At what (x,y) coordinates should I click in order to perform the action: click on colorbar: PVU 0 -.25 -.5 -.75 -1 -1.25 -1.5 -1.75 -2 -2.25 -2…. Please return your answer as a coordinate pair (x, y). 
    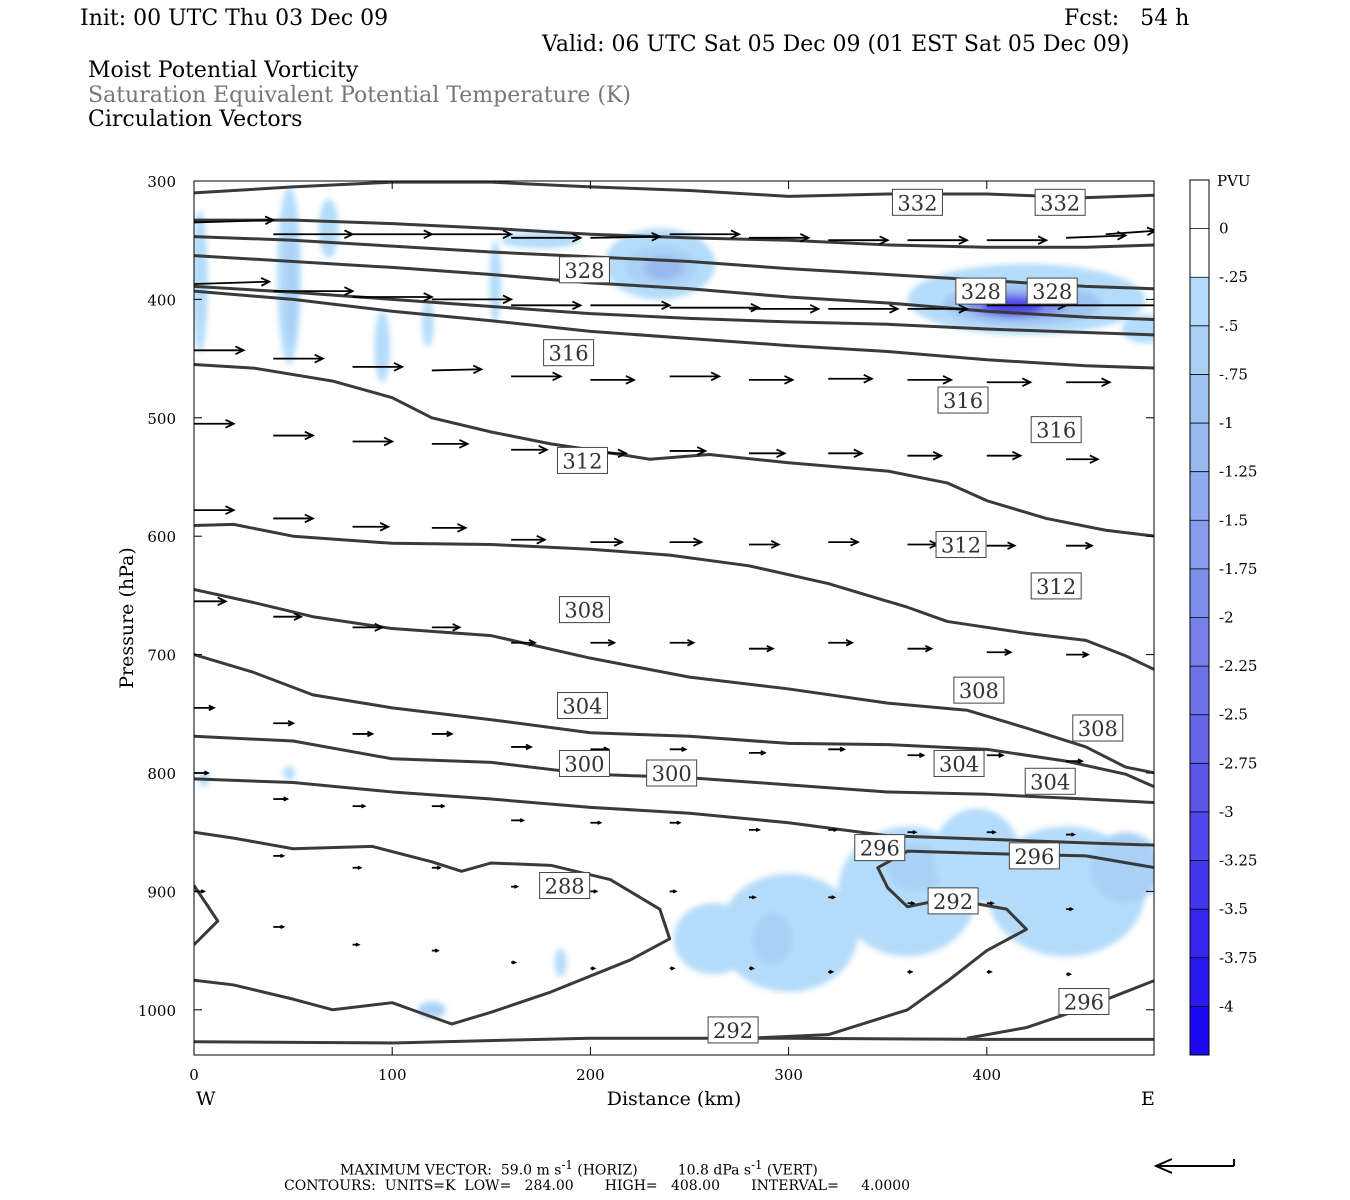
    Looking at the image, I should click on (1223, 614).